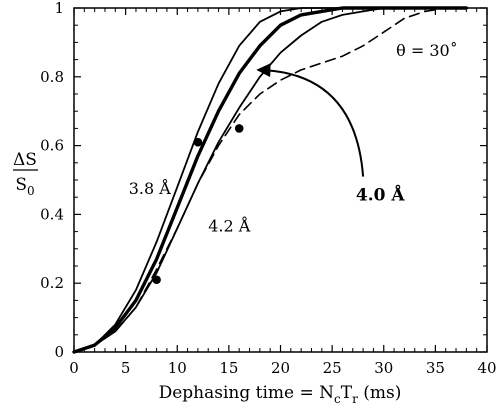 This screenshot has width=500, height=416. I want to click on x-tick-label-35: 35, so click(435, 368).